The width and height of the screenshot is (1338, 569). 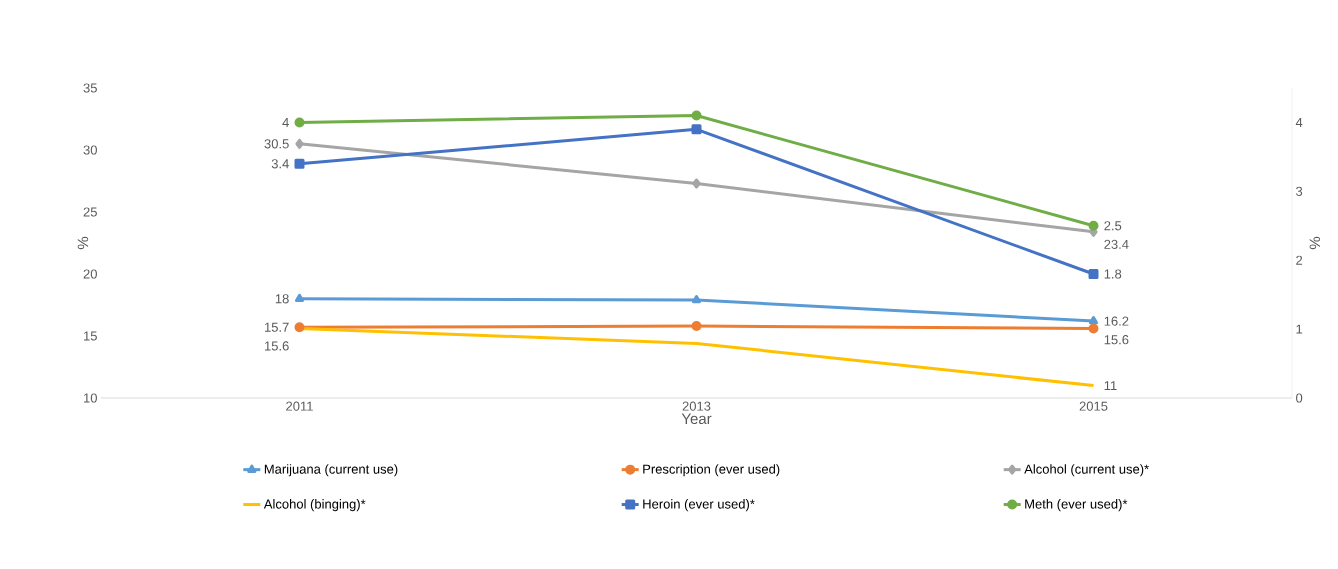 What do you see at coordinates (90, 212) in the screenshot?
I see `y-tick-label: 25` at bounding box center [90, 212].